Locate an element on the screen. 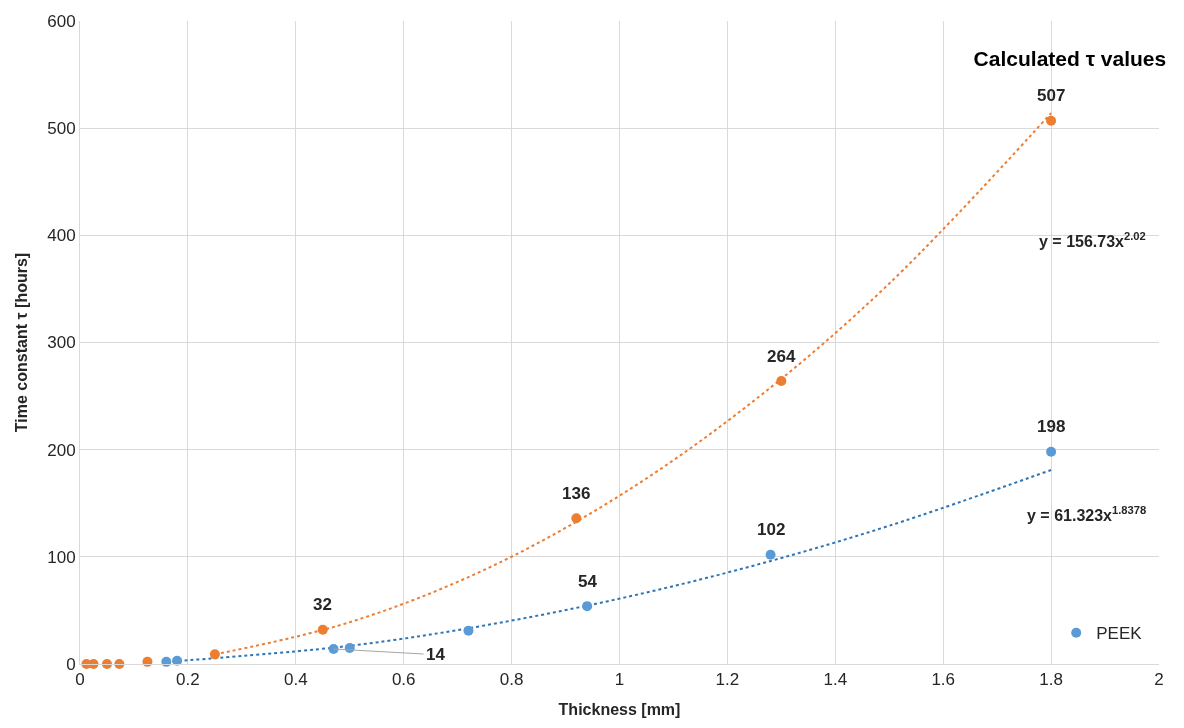 The height and width of the screenshot is (728, 1184). annotation: y = 61.323x$^{1.8378}$ is located at coordinates (1087, 514).